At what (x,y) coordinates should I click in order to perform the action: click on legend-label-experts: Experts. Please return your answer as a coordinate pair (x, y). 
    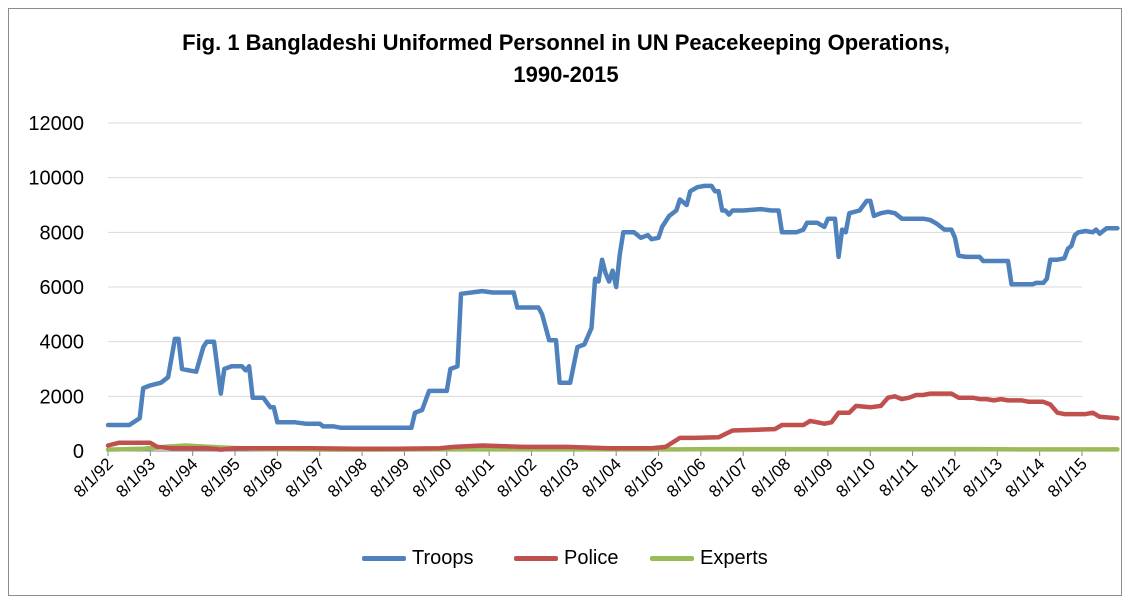
    Looking at the image, I should click on (734, 557).